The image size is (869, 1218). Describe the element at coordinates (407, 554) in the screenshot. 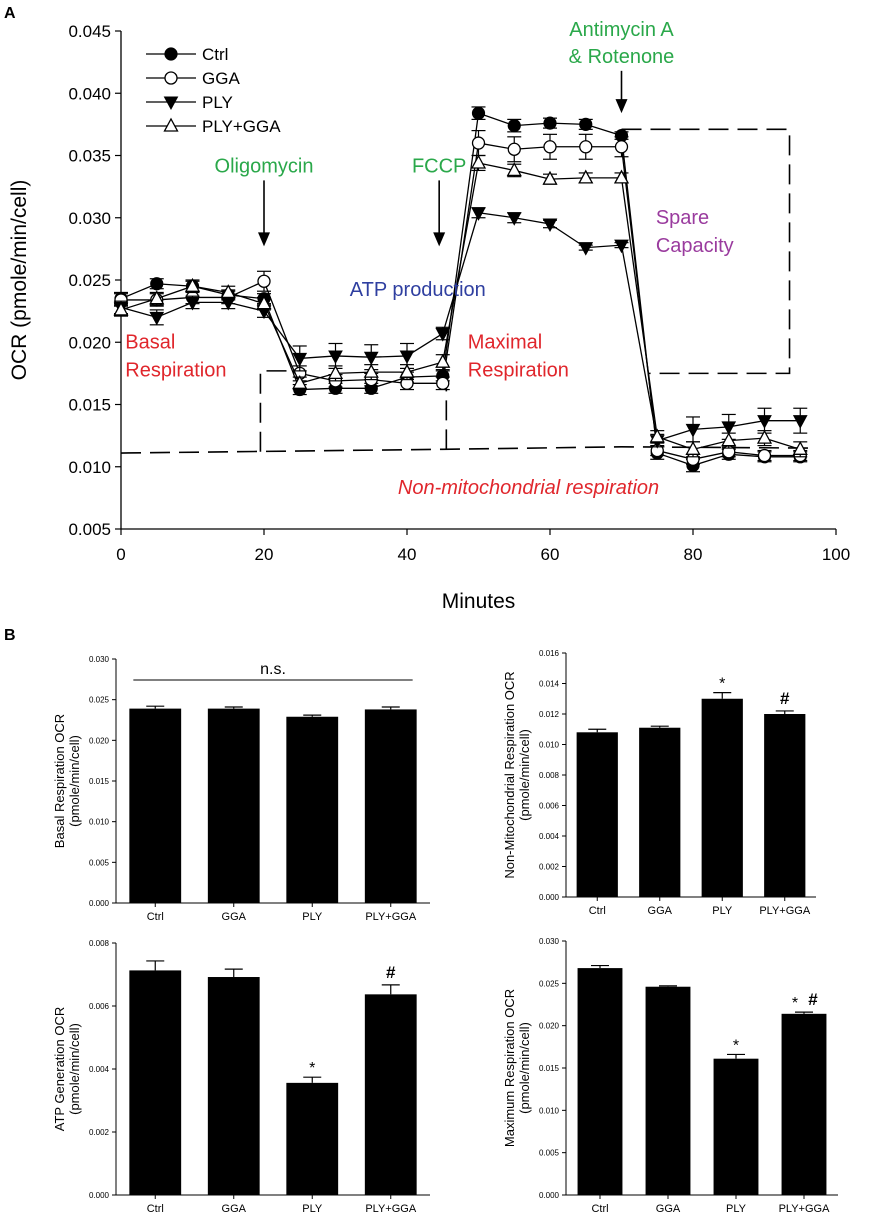

I see `x-tick-label: 40` at that location.